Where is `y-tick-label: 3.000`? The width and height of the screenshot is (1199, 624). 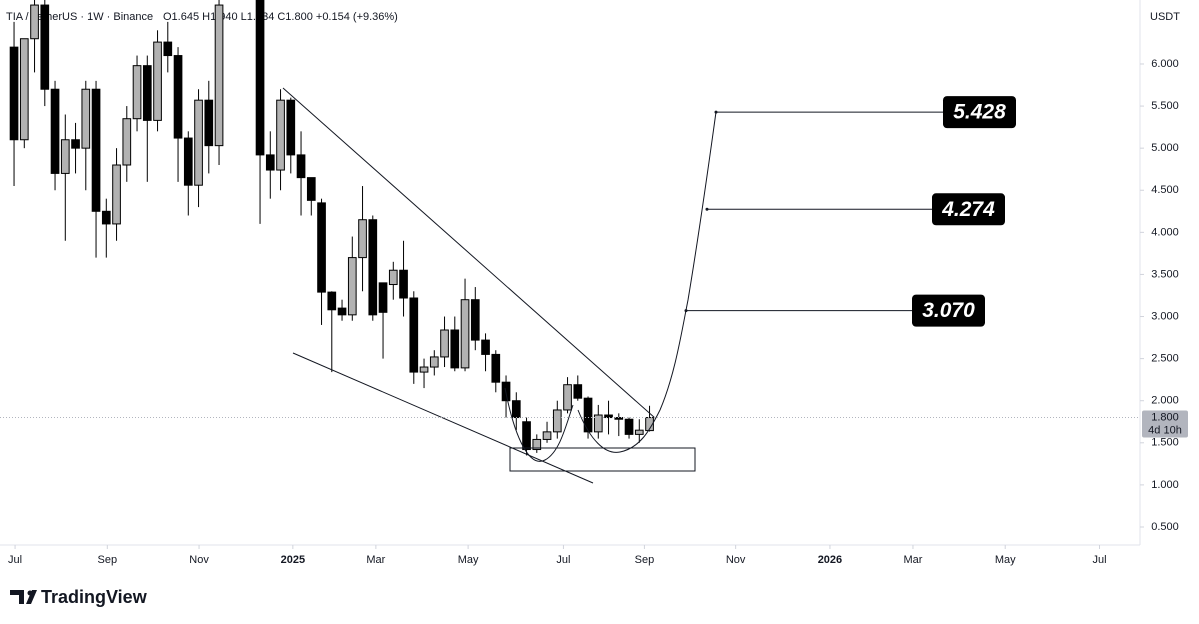
y-tick-label: 3.000 is located at coordinates (1165, 316).